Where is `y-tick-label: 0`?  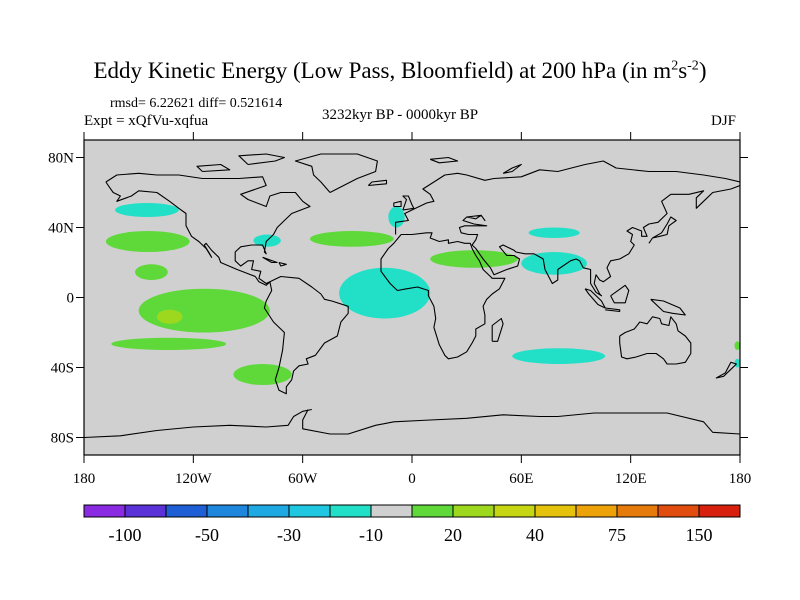
y-tick-label: 0 is located at coordinates (71, 299).